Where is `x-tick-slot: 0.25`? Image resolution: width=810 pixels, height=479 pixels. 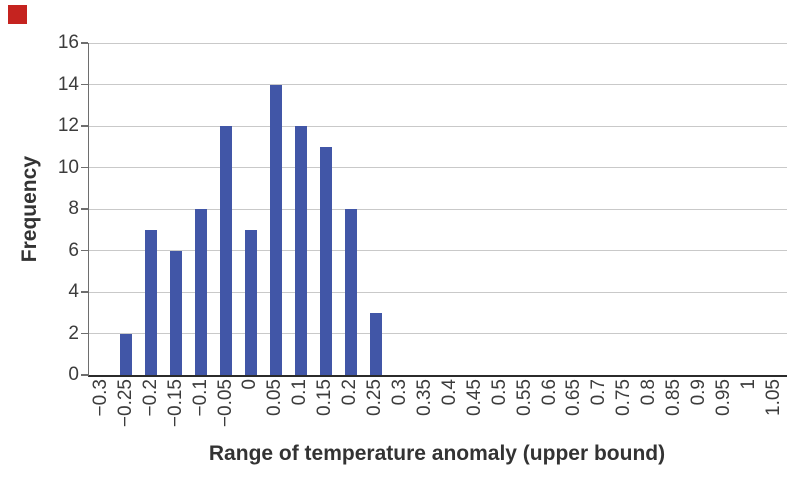 x-tick-slot: 0.25 is located at coordinates (374, 410).